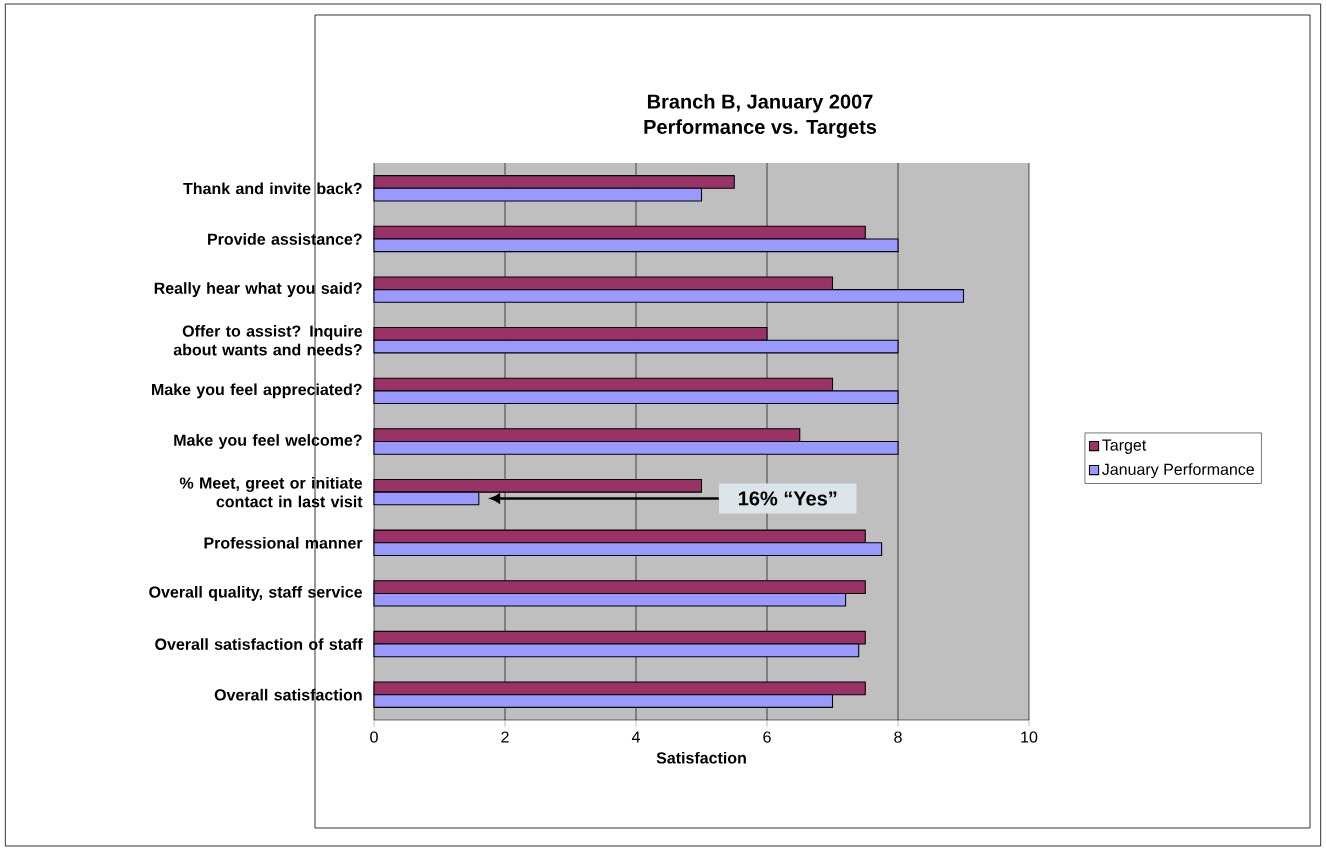 This screenshot has height=850, width=1326. What do you see at coordinates (374, 737) in the screenshot?
I see `x-tick-label: 0` at bounding box center [374, 737].